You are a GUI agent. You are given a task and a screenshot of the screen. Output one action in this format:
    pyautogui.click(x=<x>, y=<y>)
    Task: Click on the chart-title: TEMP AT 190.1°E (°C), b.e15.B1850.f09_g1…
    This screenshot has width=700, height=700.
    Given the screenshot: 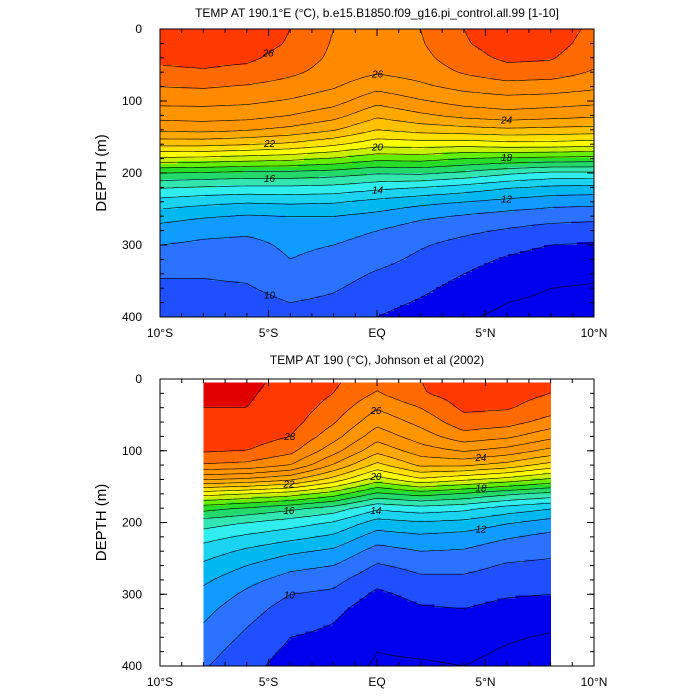 What is the action you would take?
    pyautogui.click(x=377, y=13)
    